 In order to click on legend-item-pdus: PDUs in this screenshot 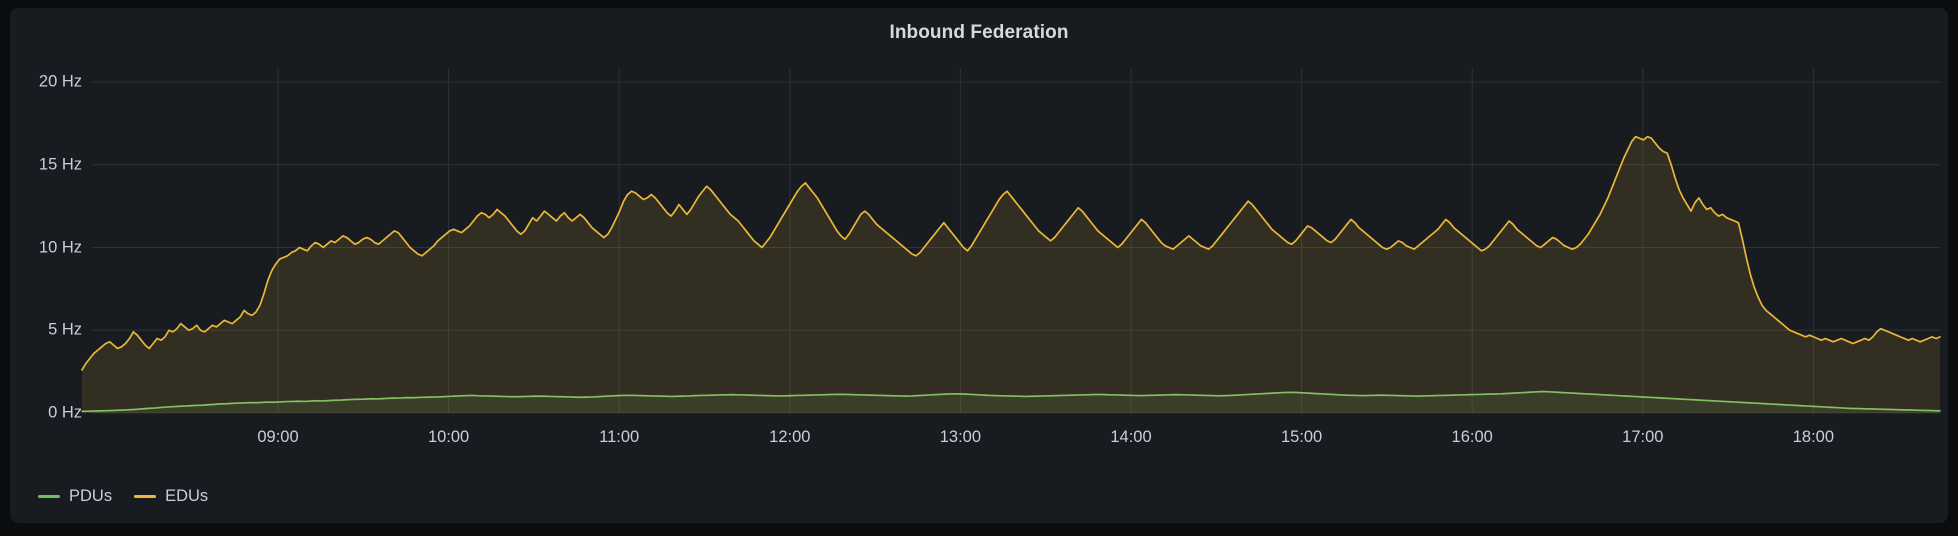, I will do `click(75, 496)`.